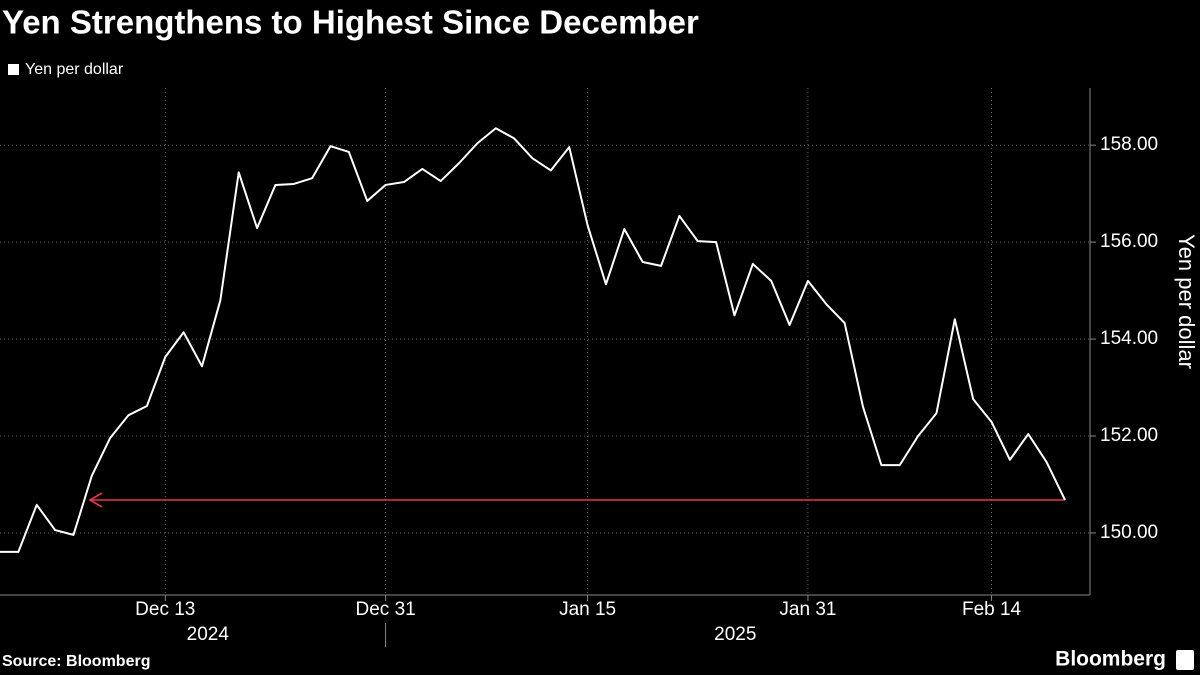 The image size is (1200, 675). I want to click on x-tick-label: Feb 14, so click(992, 609).